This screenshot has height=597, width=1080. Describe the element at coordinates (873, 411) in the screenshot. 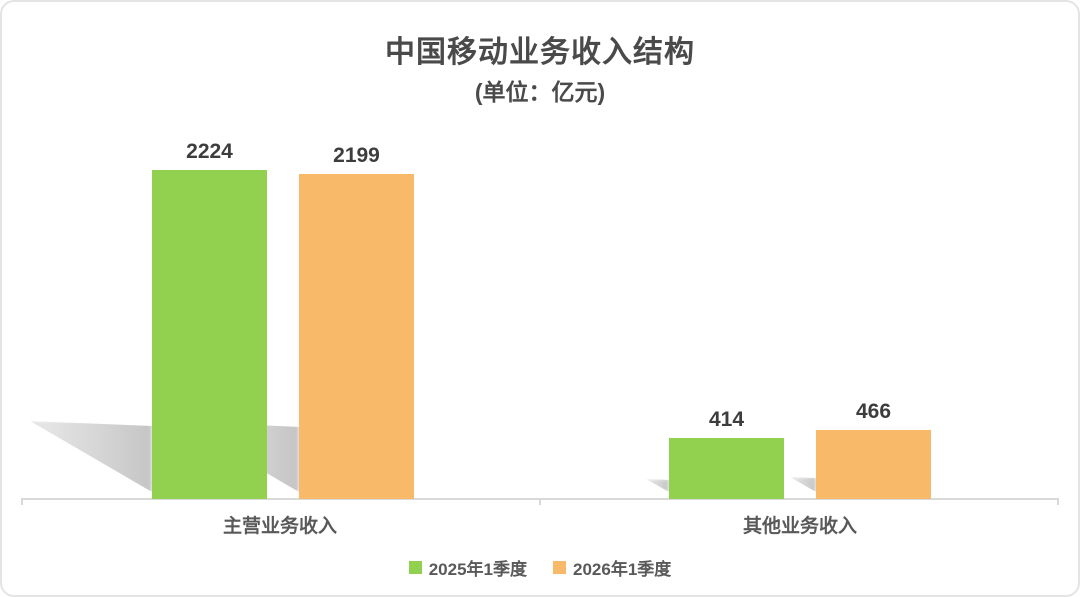

I see `value-label: 466` at that location.